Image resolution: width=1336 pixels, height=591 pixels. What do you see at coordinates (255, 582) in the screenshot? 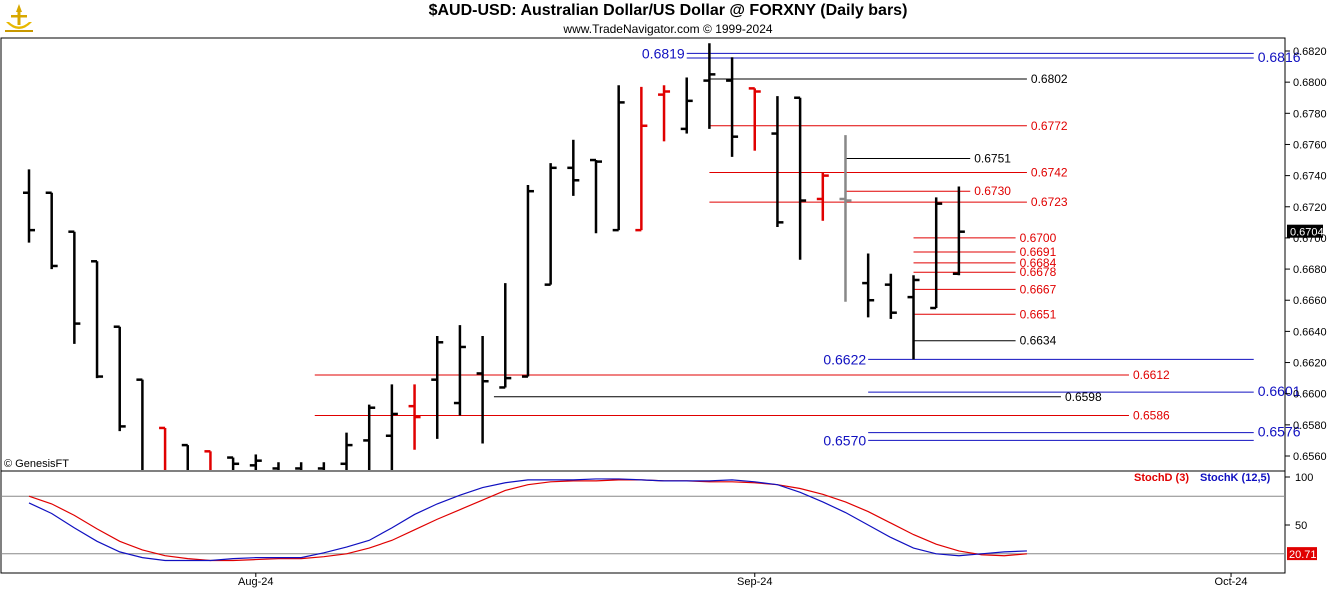
I see `x-tick-label: Aug-24` at bounding box center [255, 582].